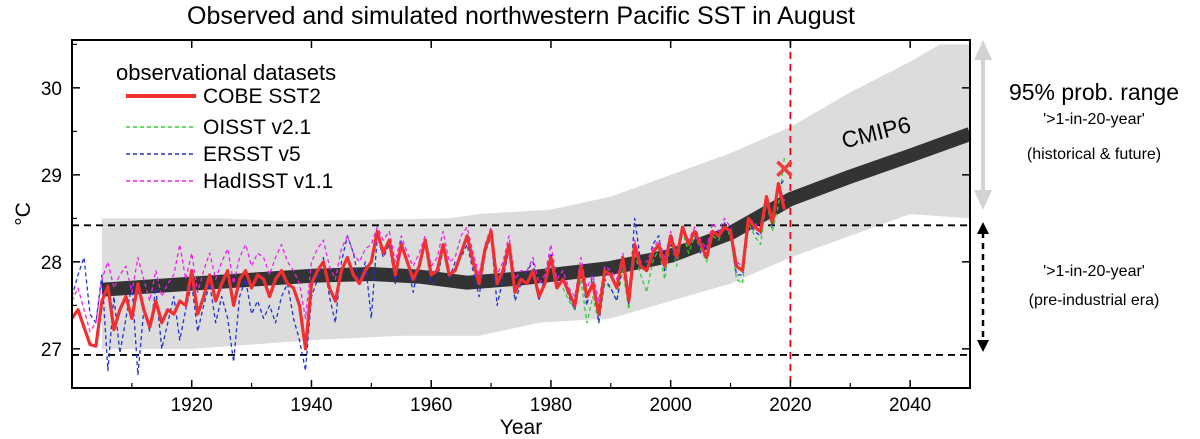 This screenshot has width=1200, height=439. I want to click on prob-range-arrow-head-bottom, so click(983, 200).